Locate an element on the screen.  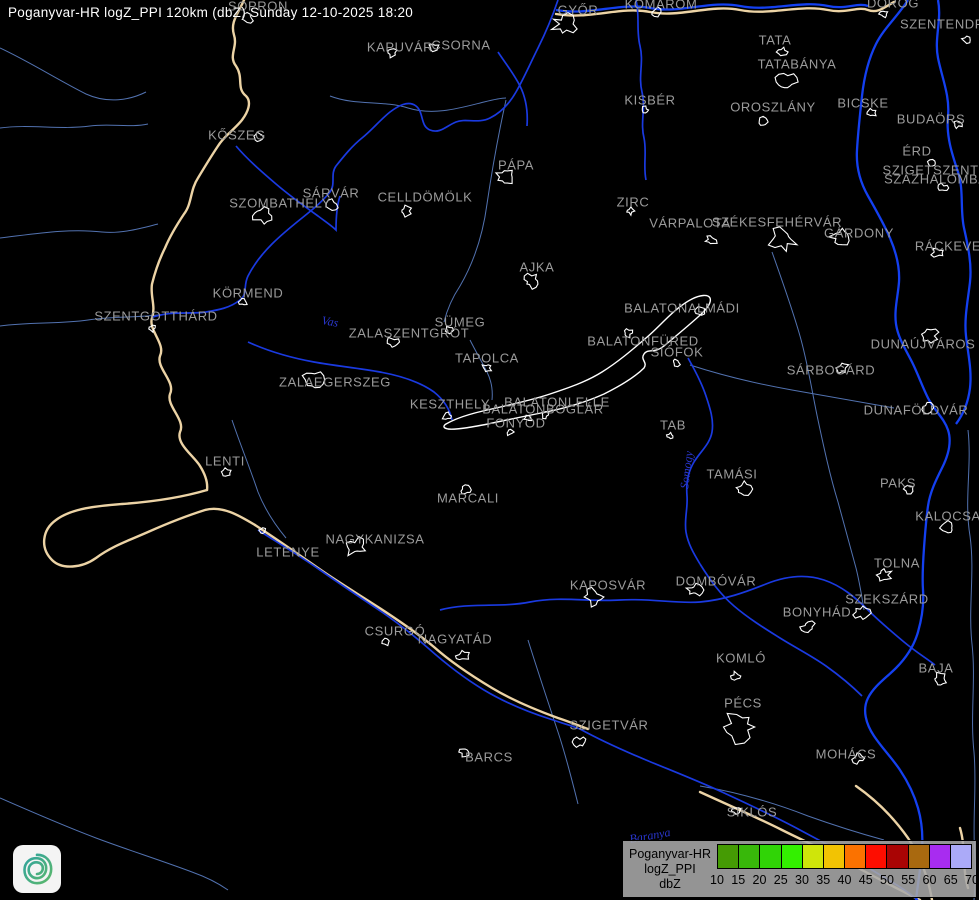
city-label: DOMBÓVÁR is located at coordinates (716, 581).